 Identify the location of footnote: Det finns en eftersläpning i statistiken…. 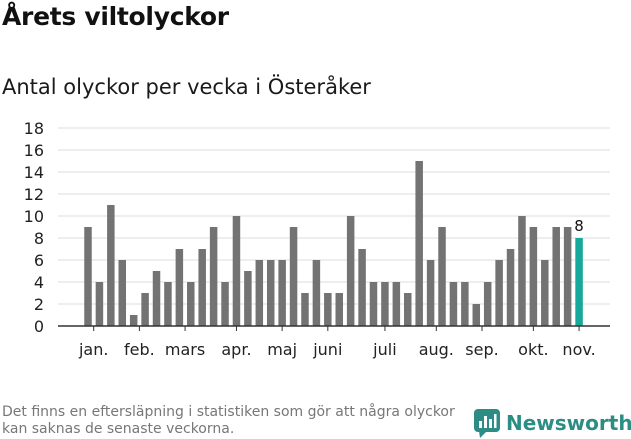
(228, 420).